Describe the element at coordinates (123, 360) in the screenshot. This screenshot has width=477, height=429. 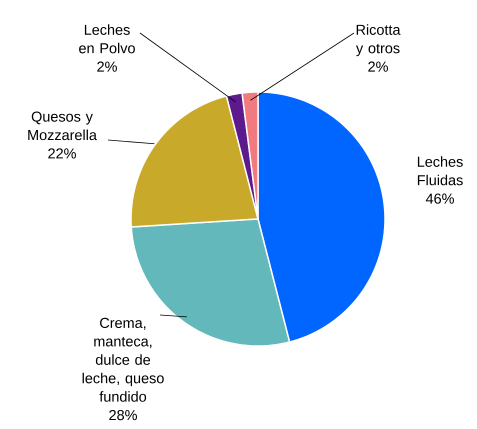
I see `slice-label: Crema, manteca, dulce de leche, queso fundido` at that location.